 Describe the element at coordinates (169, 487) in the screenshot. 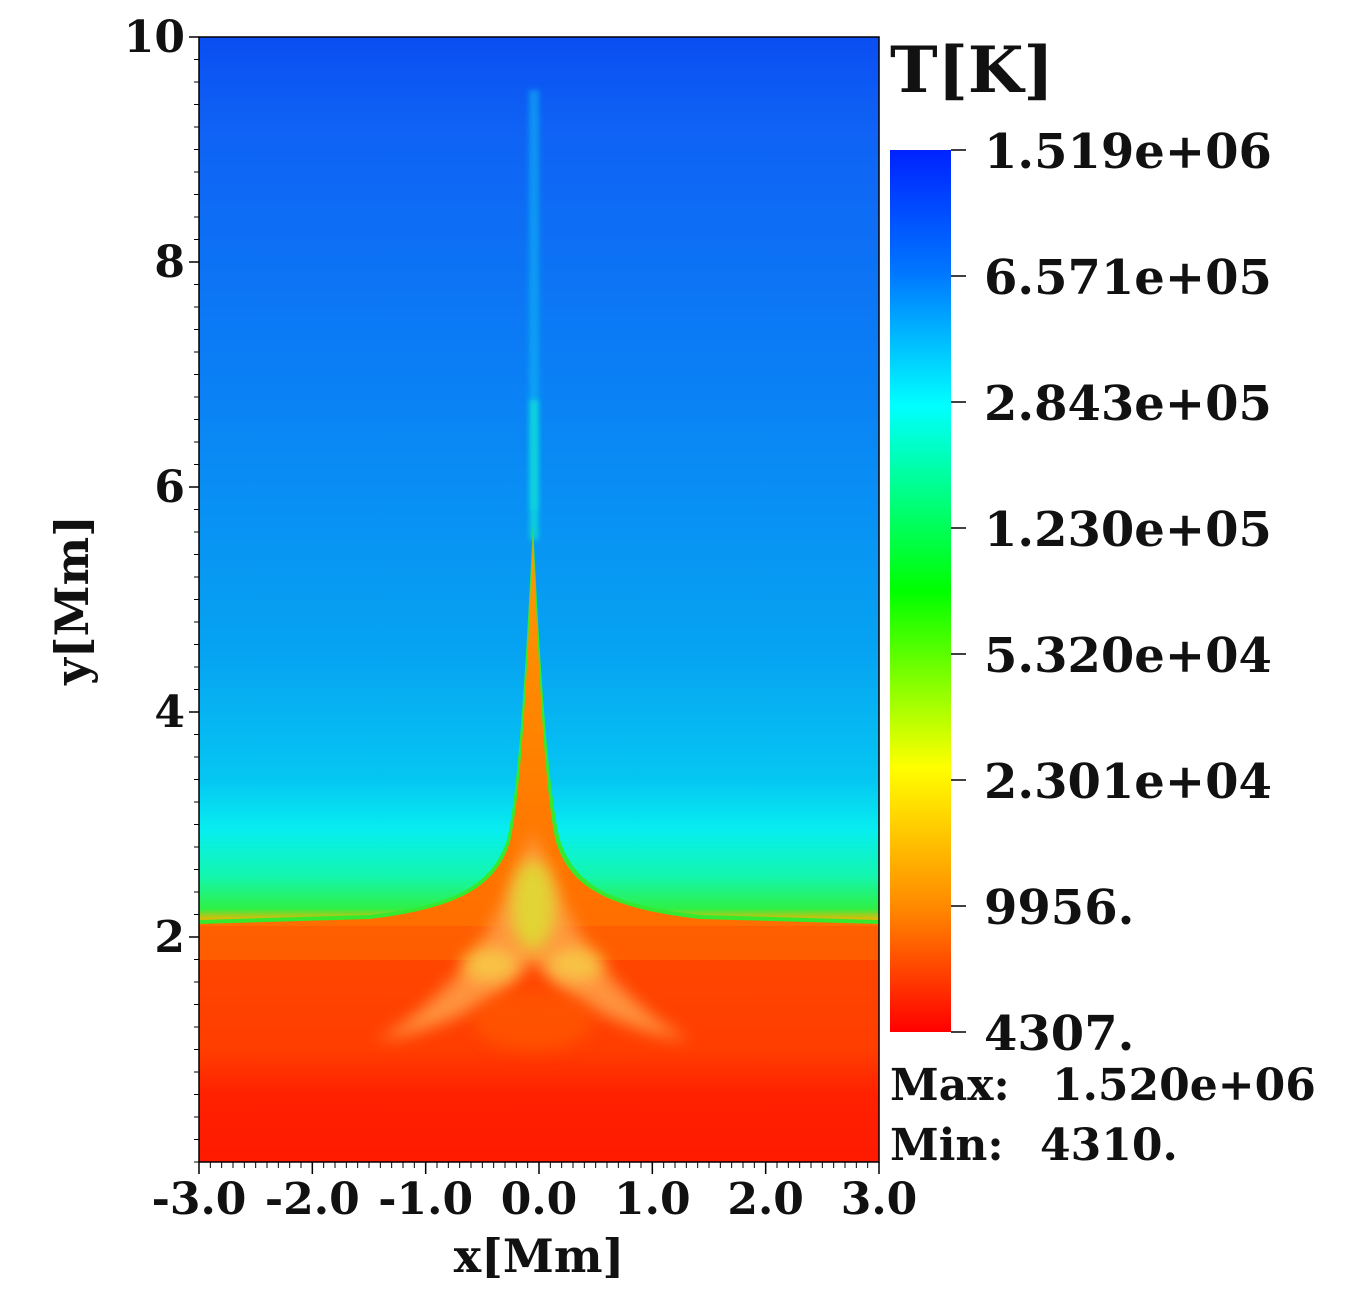

I see `y-tick-label: 6` at that location.